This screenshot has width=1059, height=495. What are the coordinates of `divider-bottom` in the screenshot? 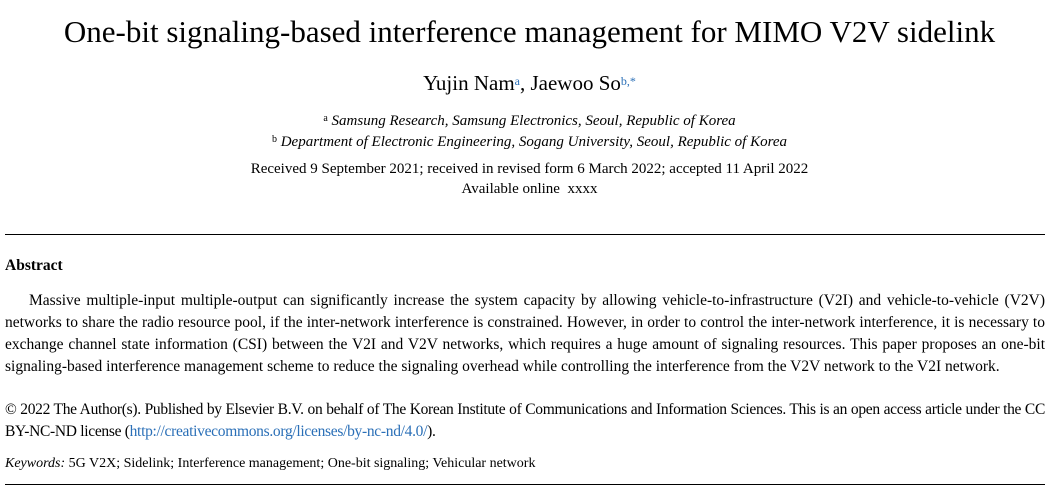 It's located at (525, 484).